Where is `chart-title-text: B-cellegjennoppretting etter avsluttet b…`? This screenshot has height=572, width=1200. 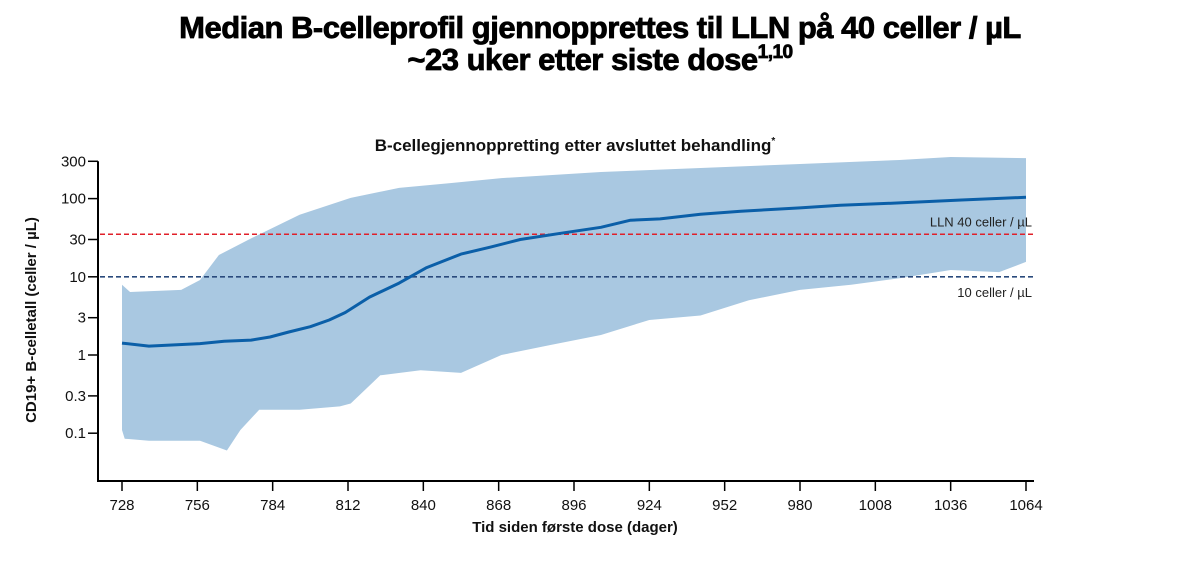
chart-title-text: B-cellegjennoppretting etter avsluttet b… is located at coordinates (573, 145).